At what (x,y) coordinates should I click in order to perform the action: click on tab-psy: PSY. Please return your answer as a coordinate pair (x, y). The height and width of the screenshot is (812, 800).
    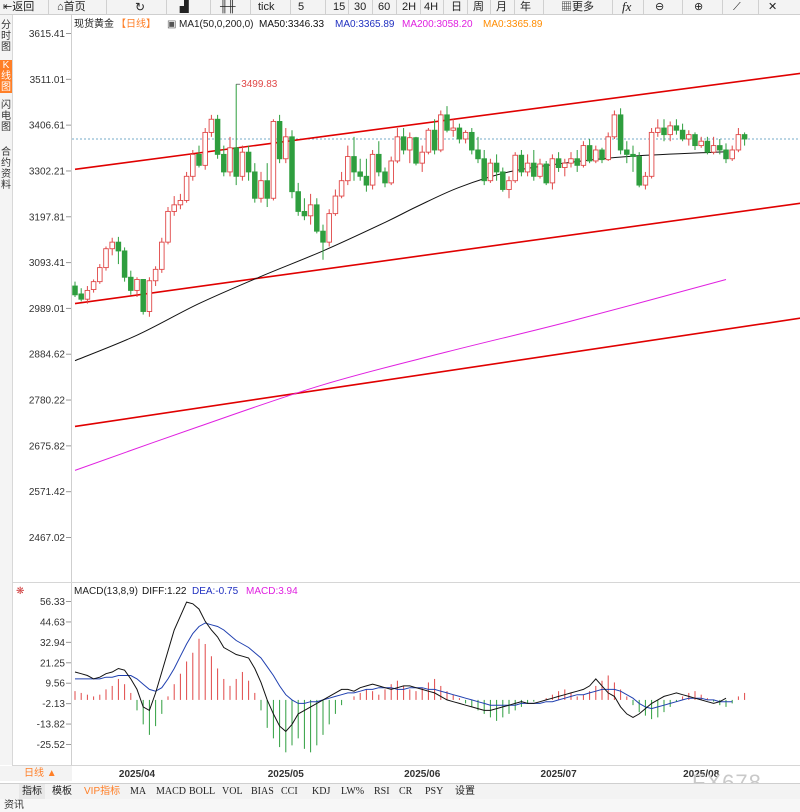
    Looking at the image, I should click on (434, 791).